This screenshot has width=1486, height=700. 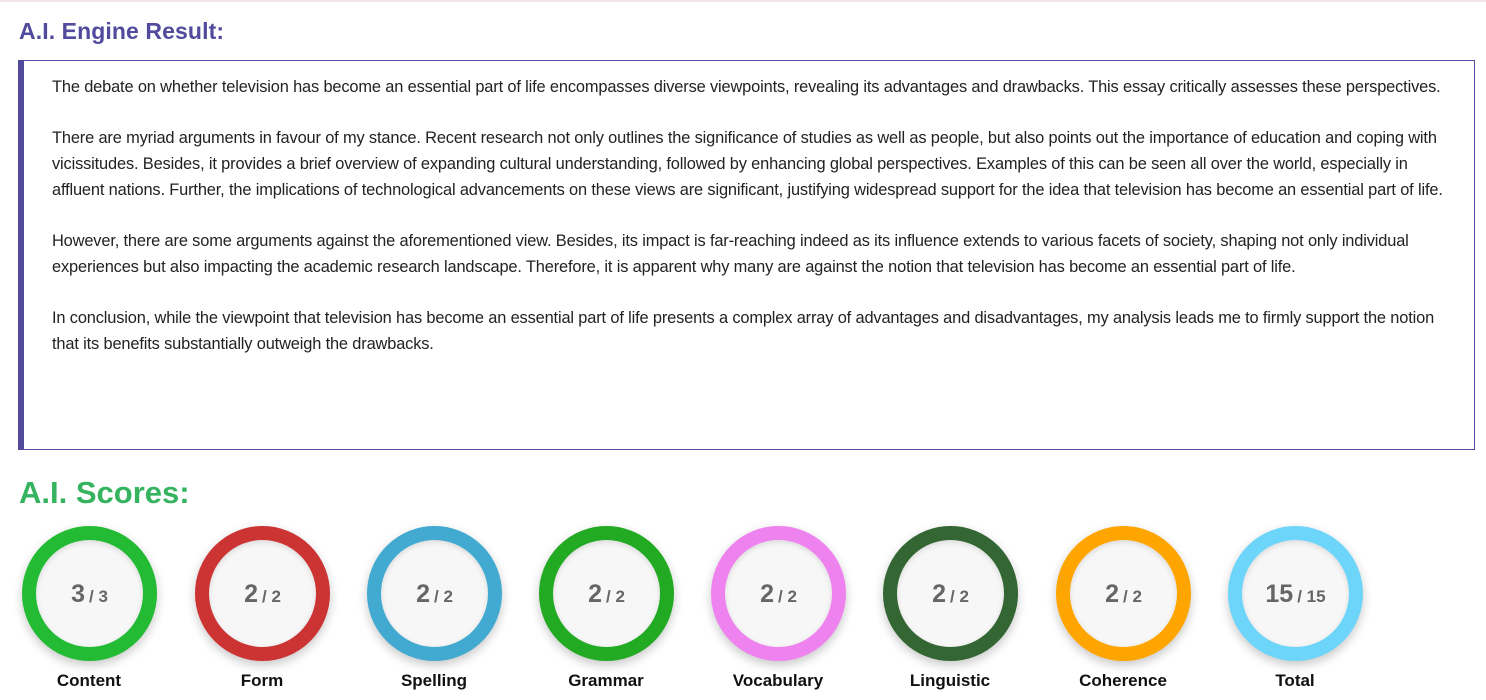 What do you see at coordinates (434, 680) in the screenshot?
I see `score-label: Spelling` at bounding box center [434, 680].